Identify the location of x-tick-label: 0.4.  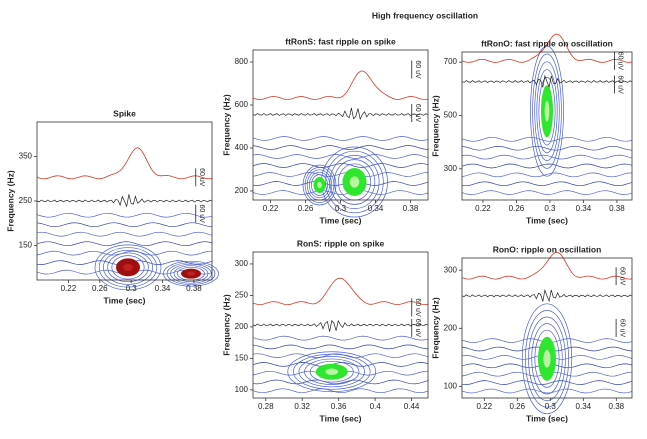
(376, 406).